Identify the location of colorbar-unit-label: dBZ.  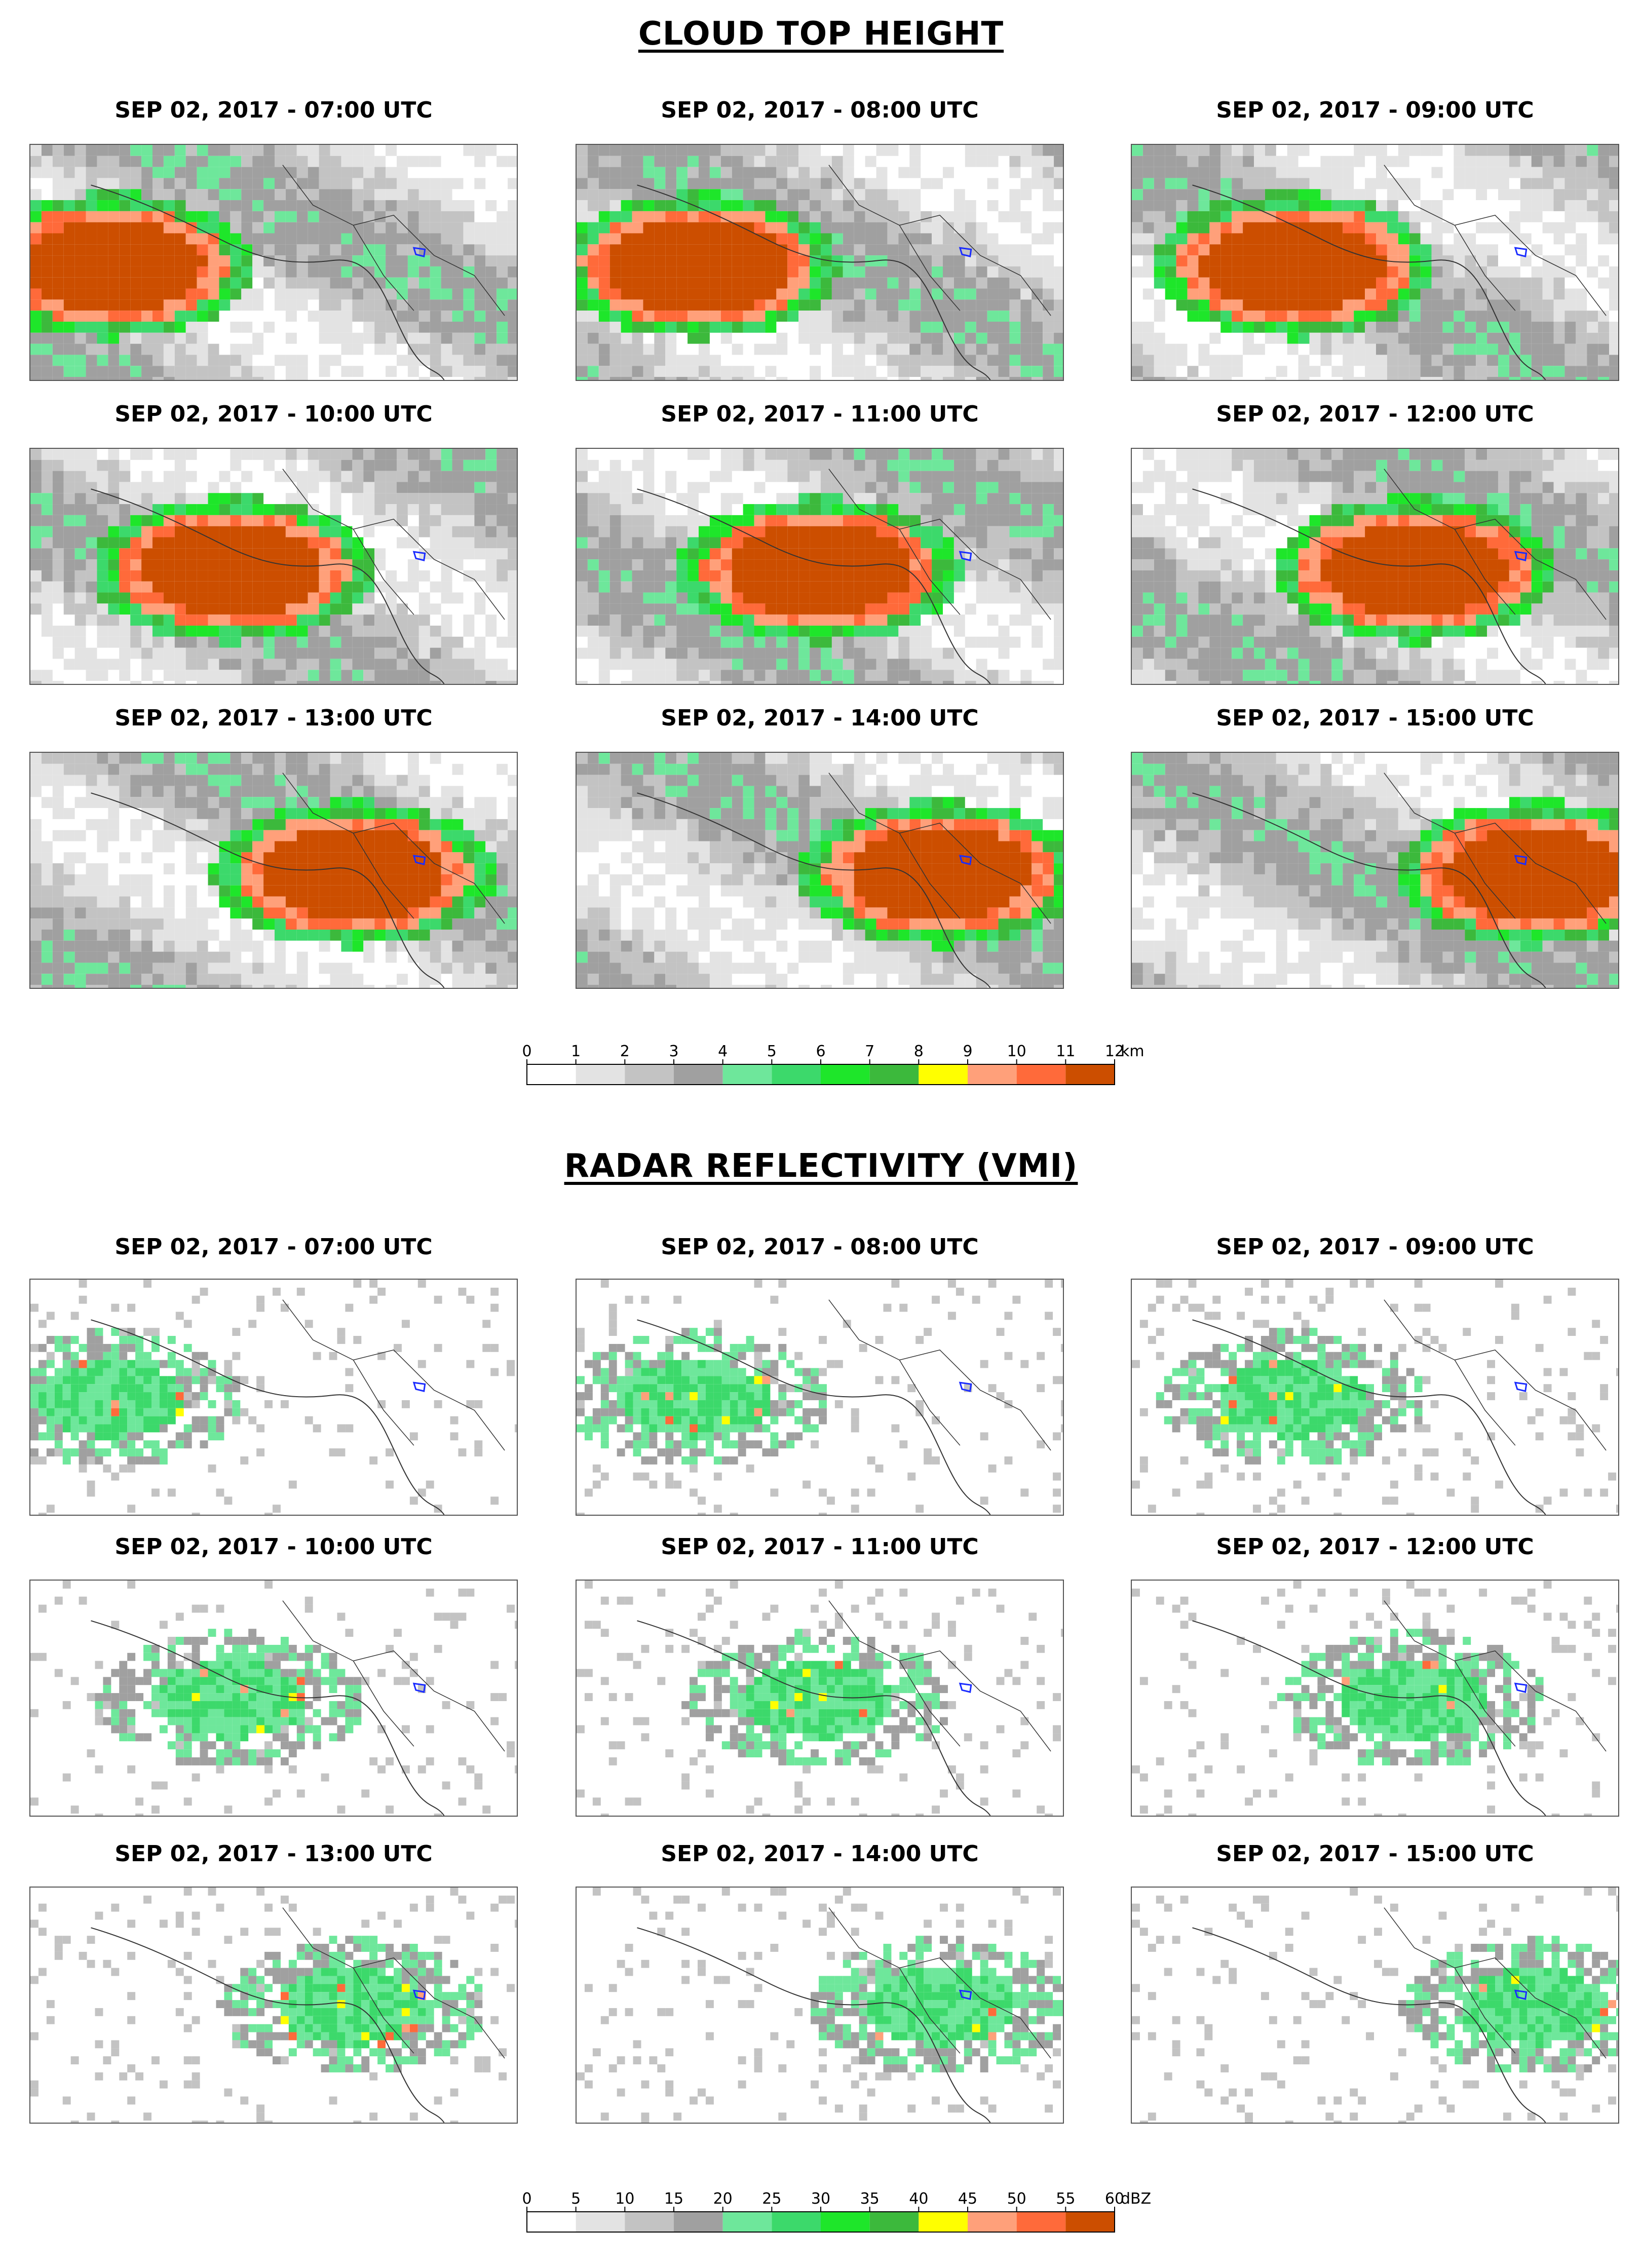
(1136, 2199).